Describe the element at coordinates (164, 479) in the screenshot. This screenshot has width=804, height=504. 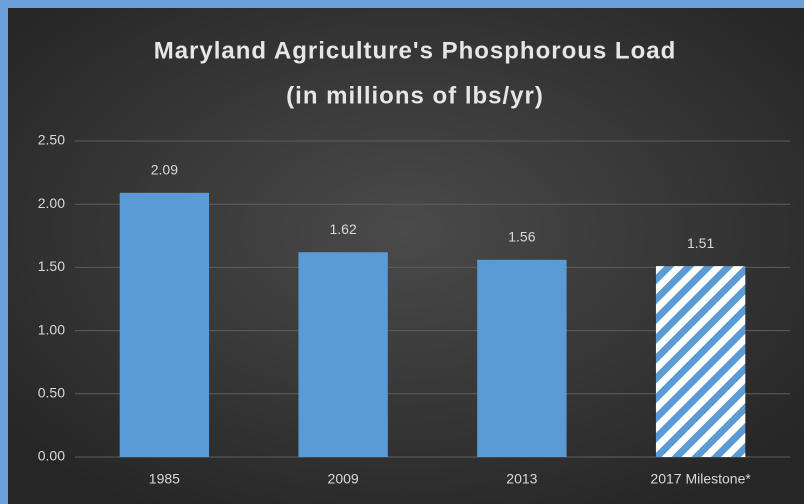
I see `x-tick-label: 1985` at that location.